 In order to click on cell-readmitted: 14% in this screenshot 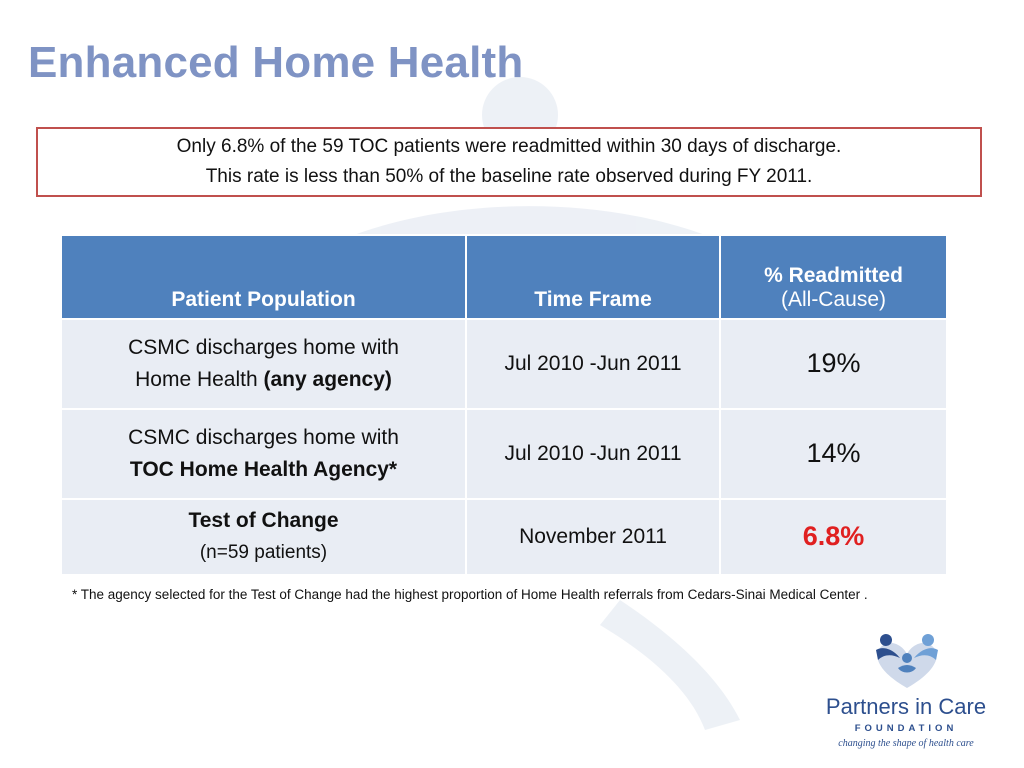, I will do `click(833, 454)`.